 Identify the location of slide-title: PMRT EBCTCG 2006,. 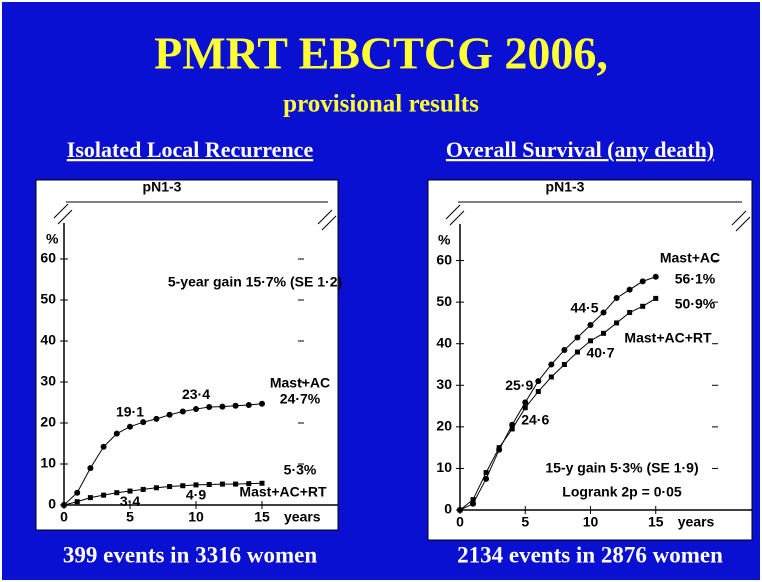
(381, 53).